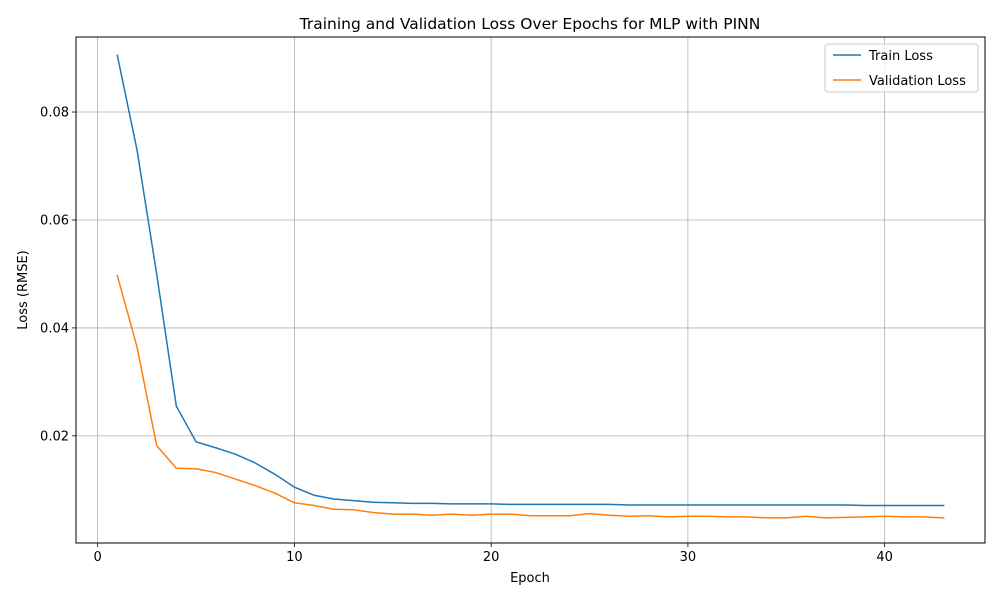 Image resolution: width=1000 pixels, height=600 pixels. Describe the element at coordinates (98, 557) in the screenshot. I see `x-tick-label: 0` at that location.